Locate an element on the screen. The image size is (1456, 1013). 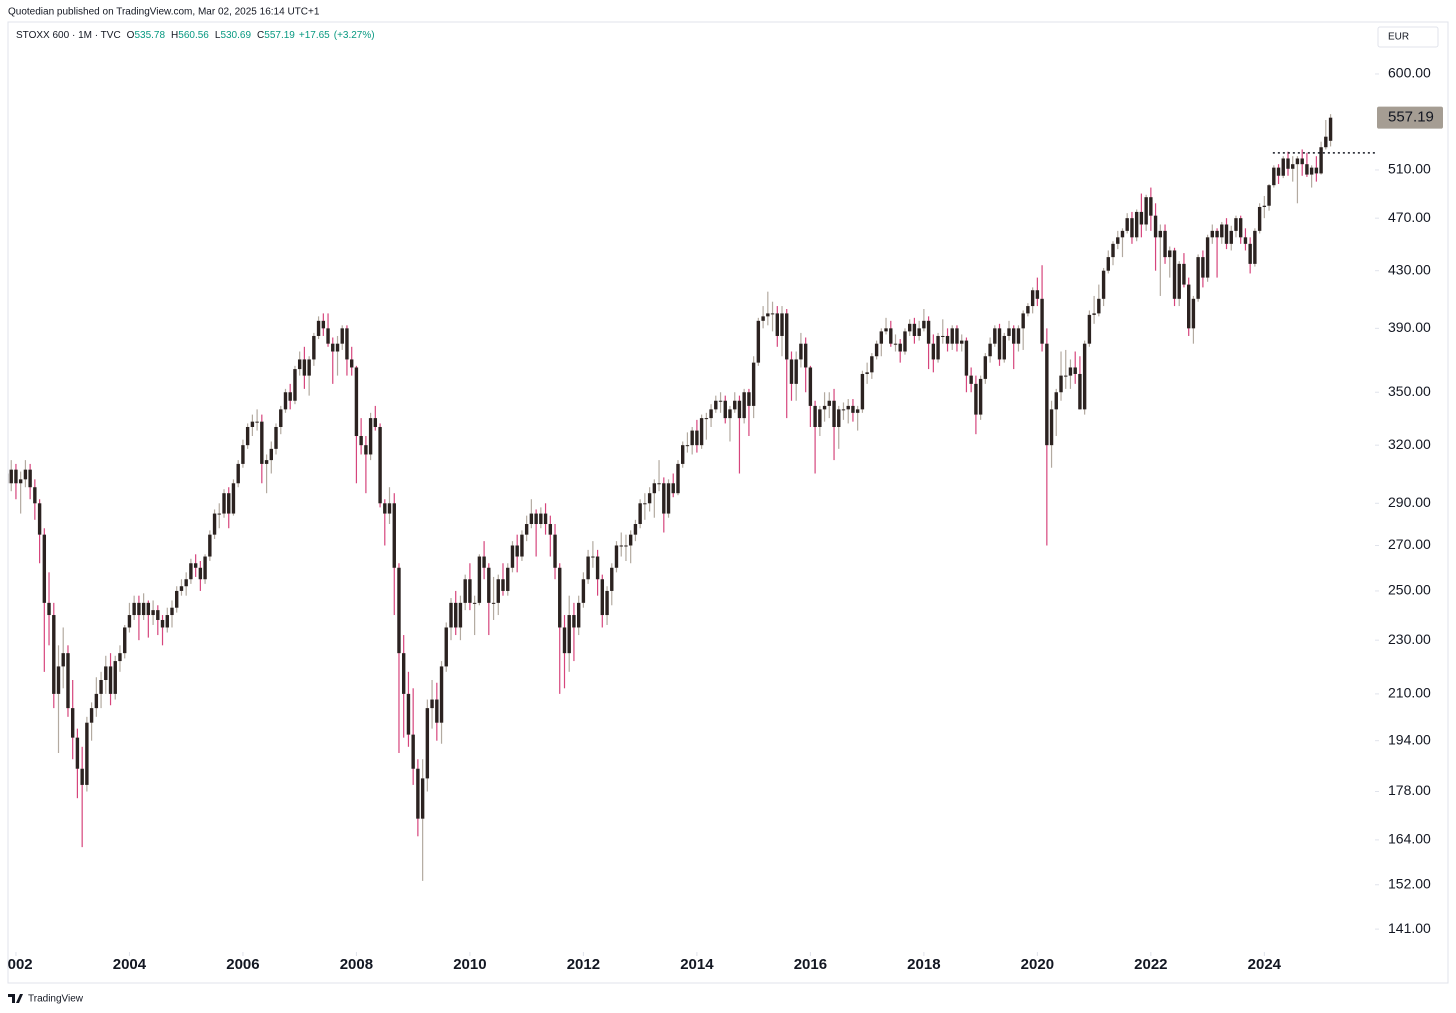
legend-value: 560.56 is located at coordinates (193, 35).